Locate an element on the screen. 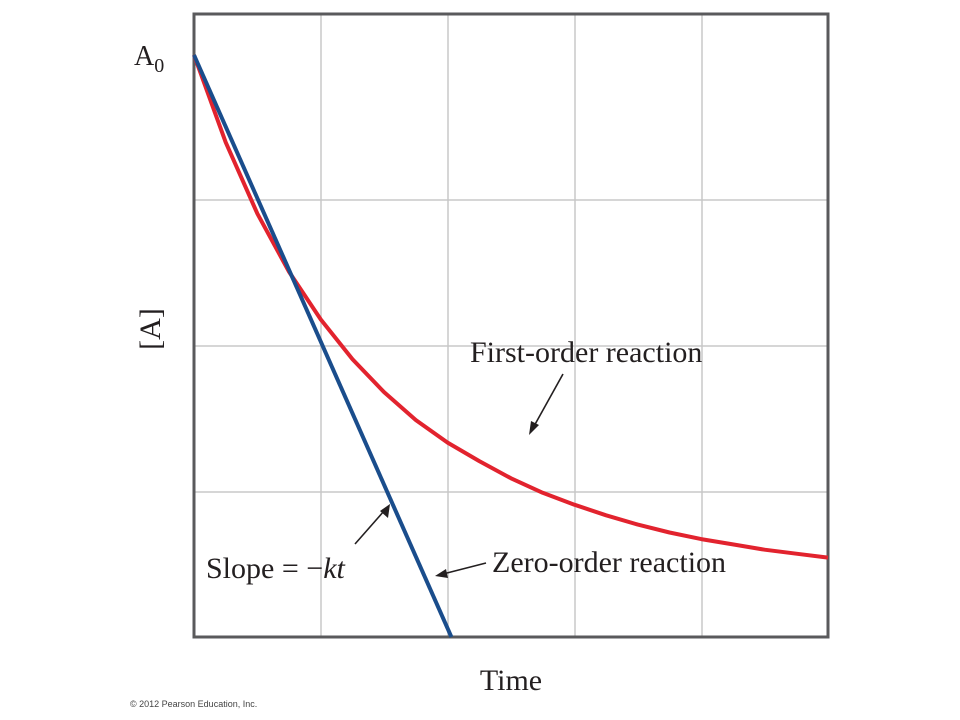 This screenshot has width=960, height=720. x-axis-label: Time is located at coordinates (511, 680).